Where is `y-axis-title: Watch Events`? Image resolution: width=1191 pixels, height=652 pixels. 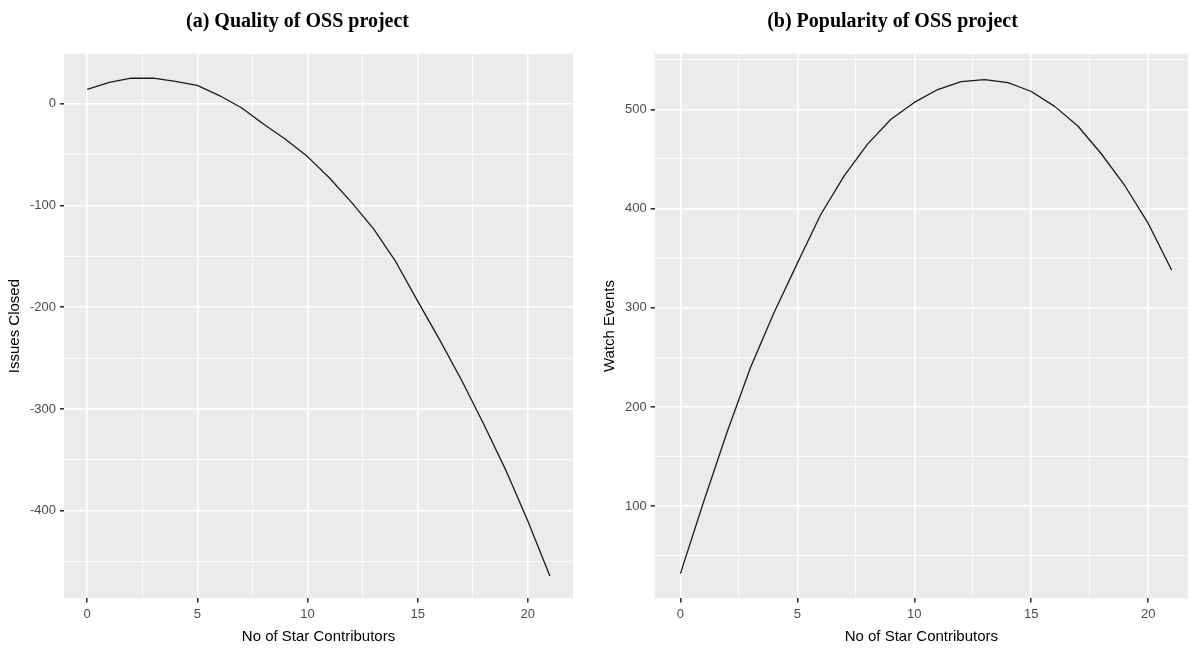
y-axis-title: Watch Events is located at coordinates (609, 326).